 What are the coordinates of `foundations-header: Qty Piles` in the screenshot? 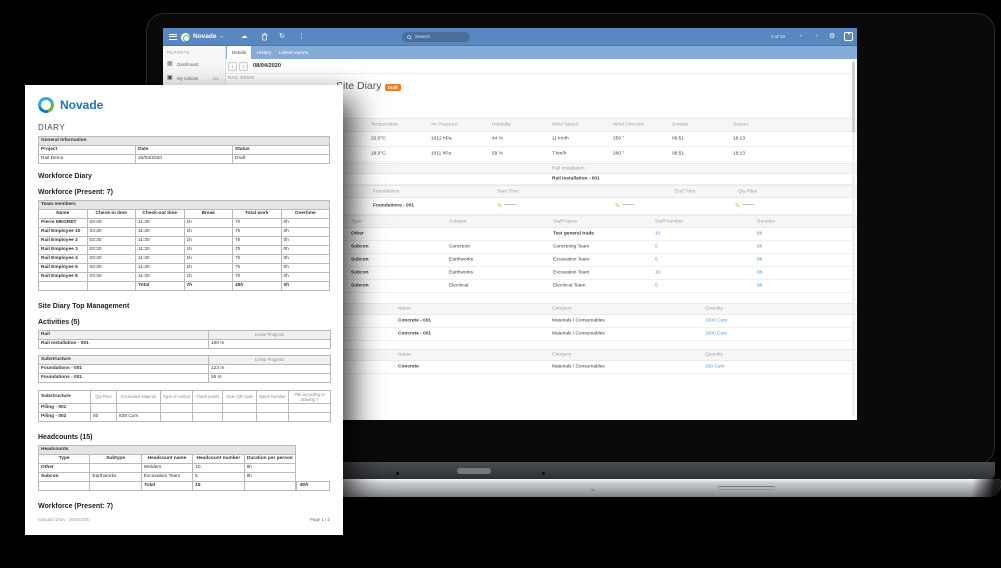 It's located at (748, 191).